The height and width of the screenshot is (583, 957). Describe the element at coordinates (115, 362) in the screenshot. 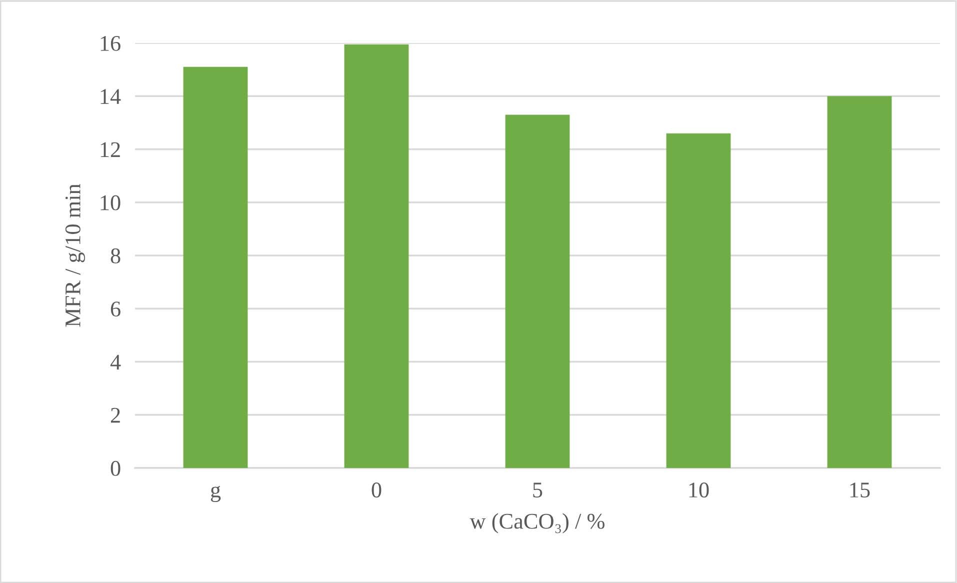

I see `y-tick-label: 4` at that location.